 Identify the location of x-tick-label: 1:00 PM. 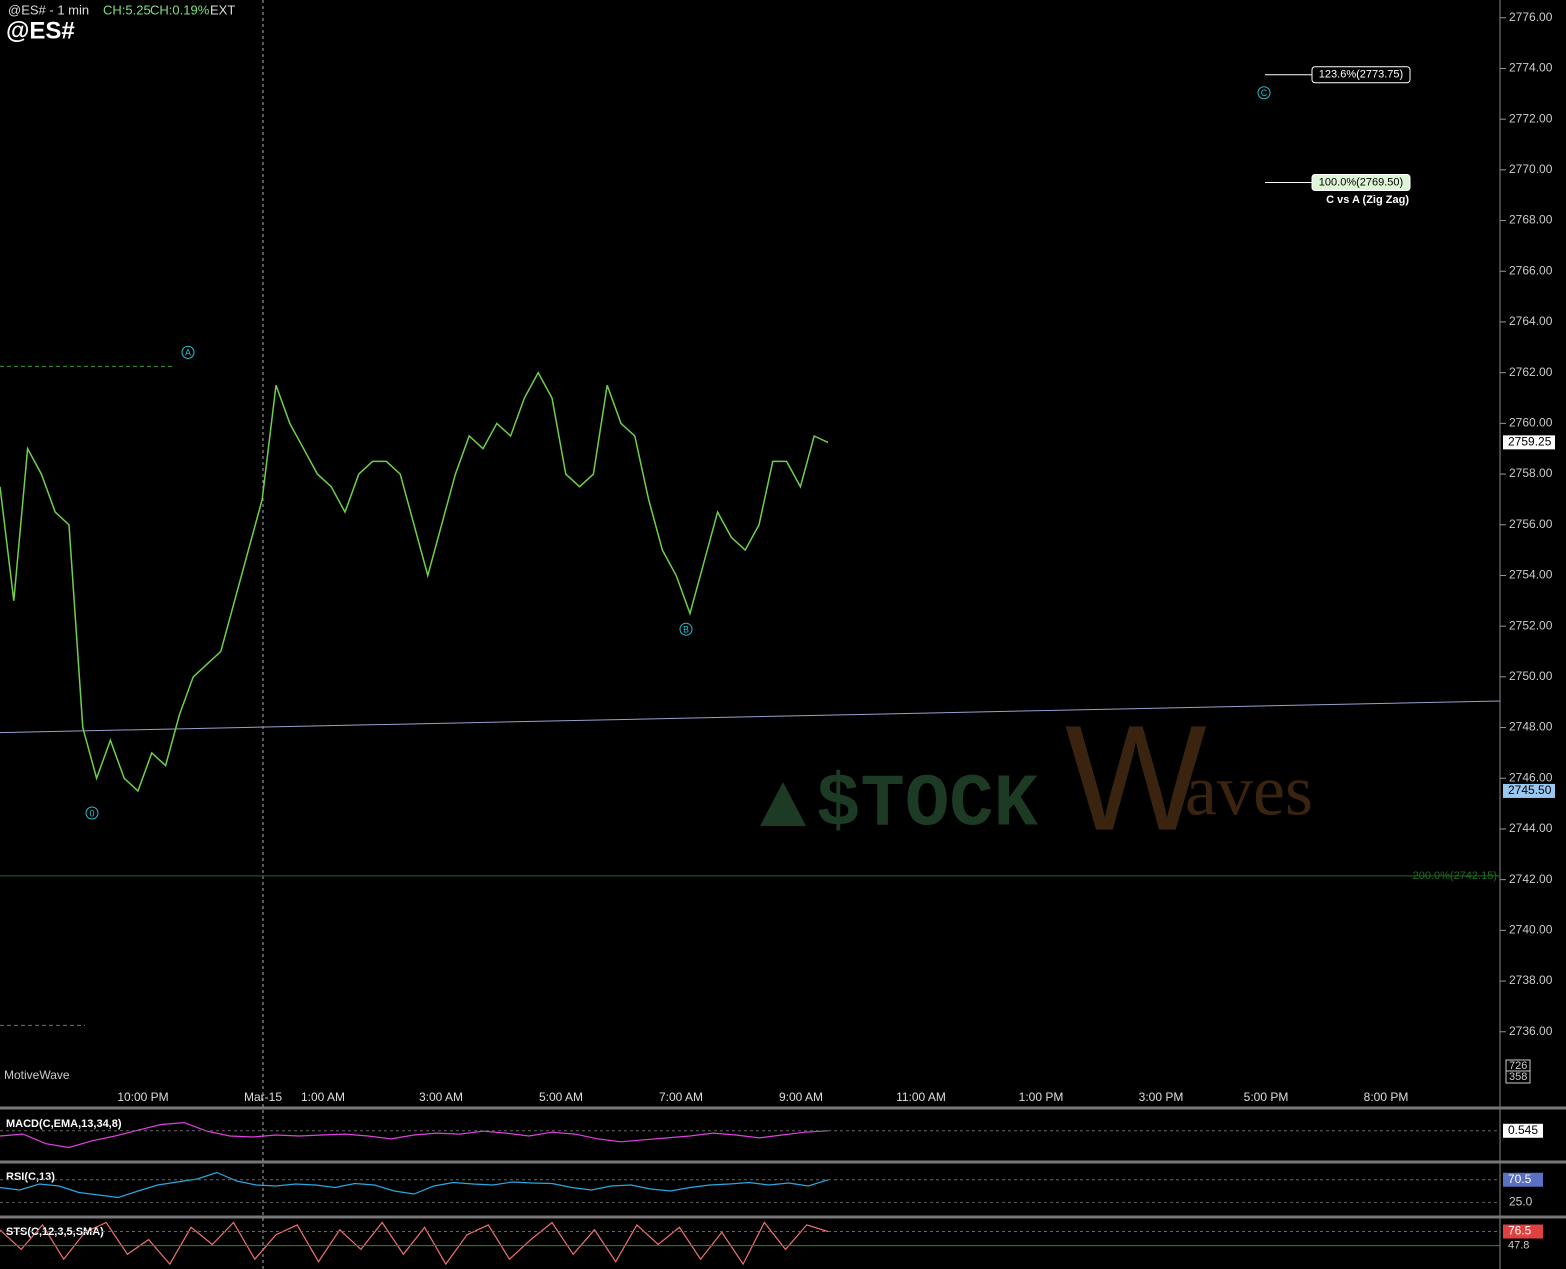
(1041, 1097).